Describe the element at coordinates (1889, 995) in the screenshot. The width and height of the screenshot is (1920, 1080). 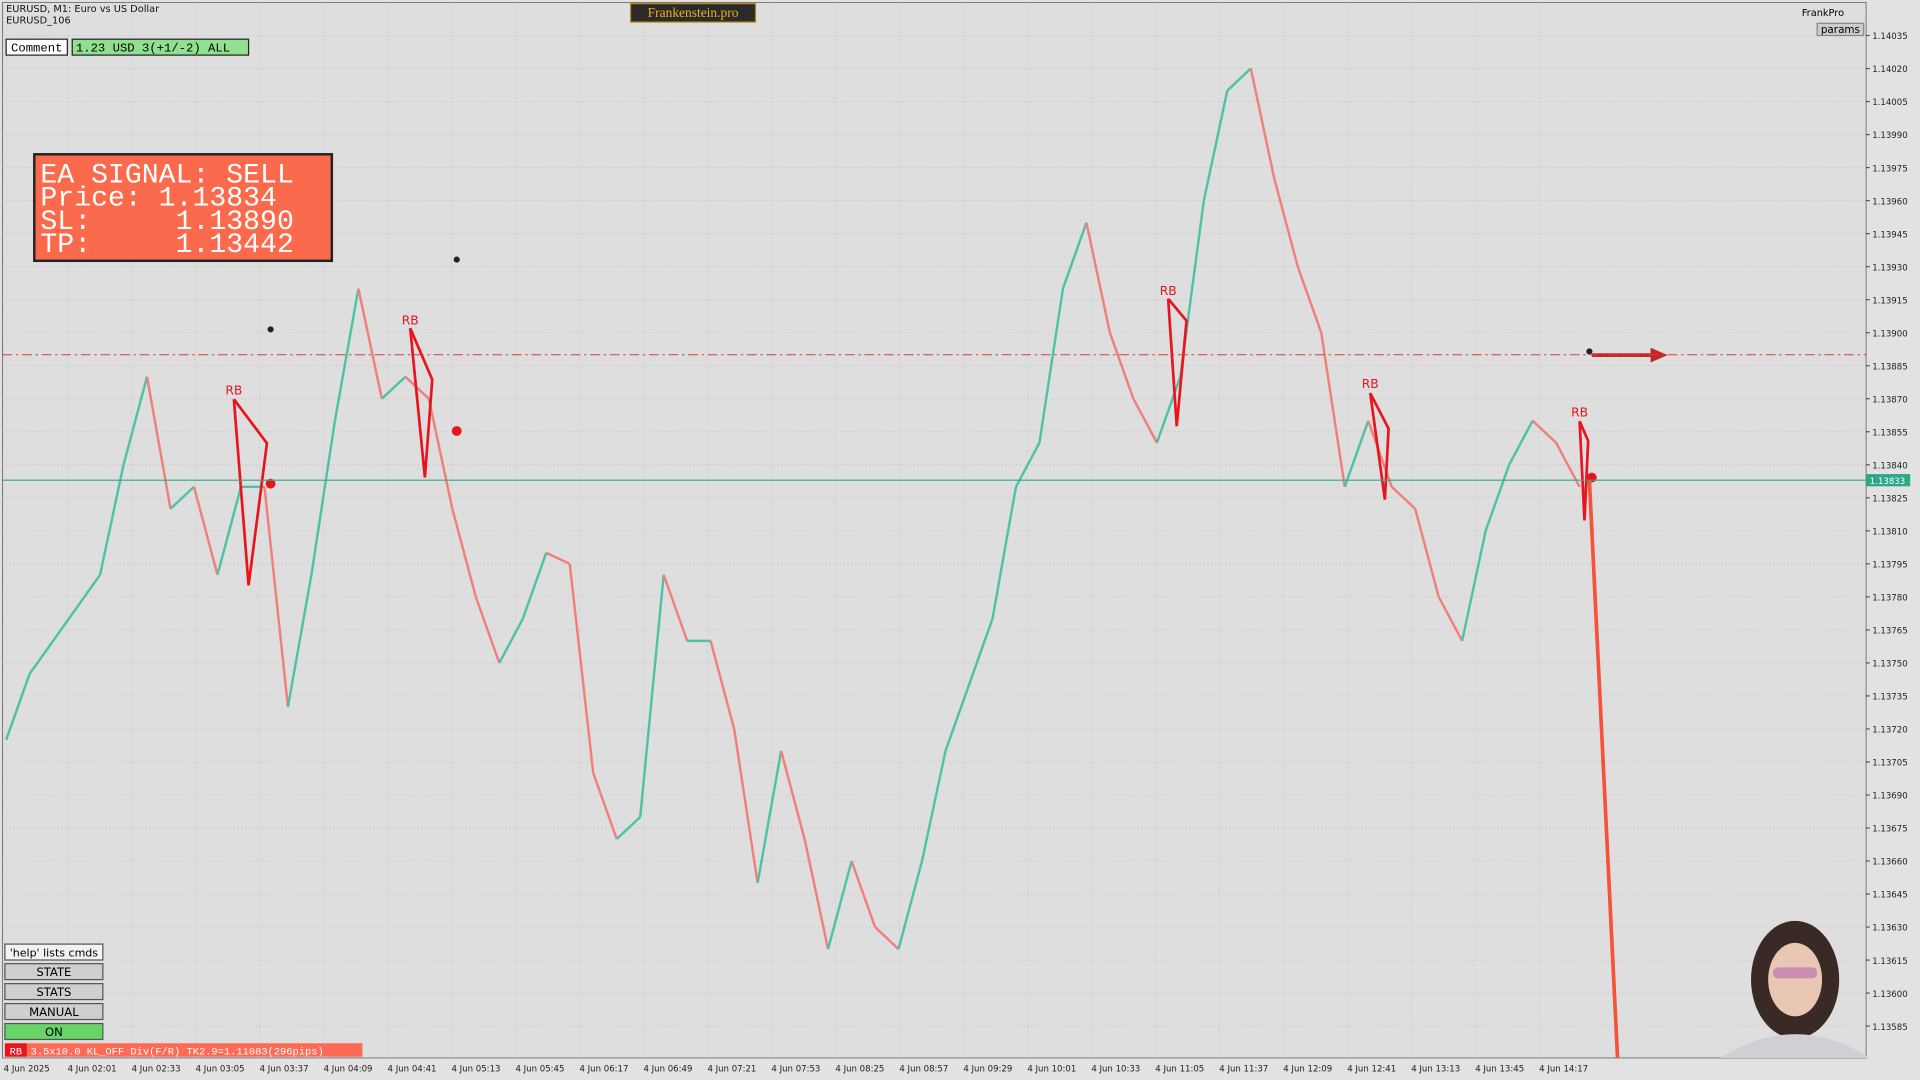
I see `y-tick-label: 1.13600` at that location.